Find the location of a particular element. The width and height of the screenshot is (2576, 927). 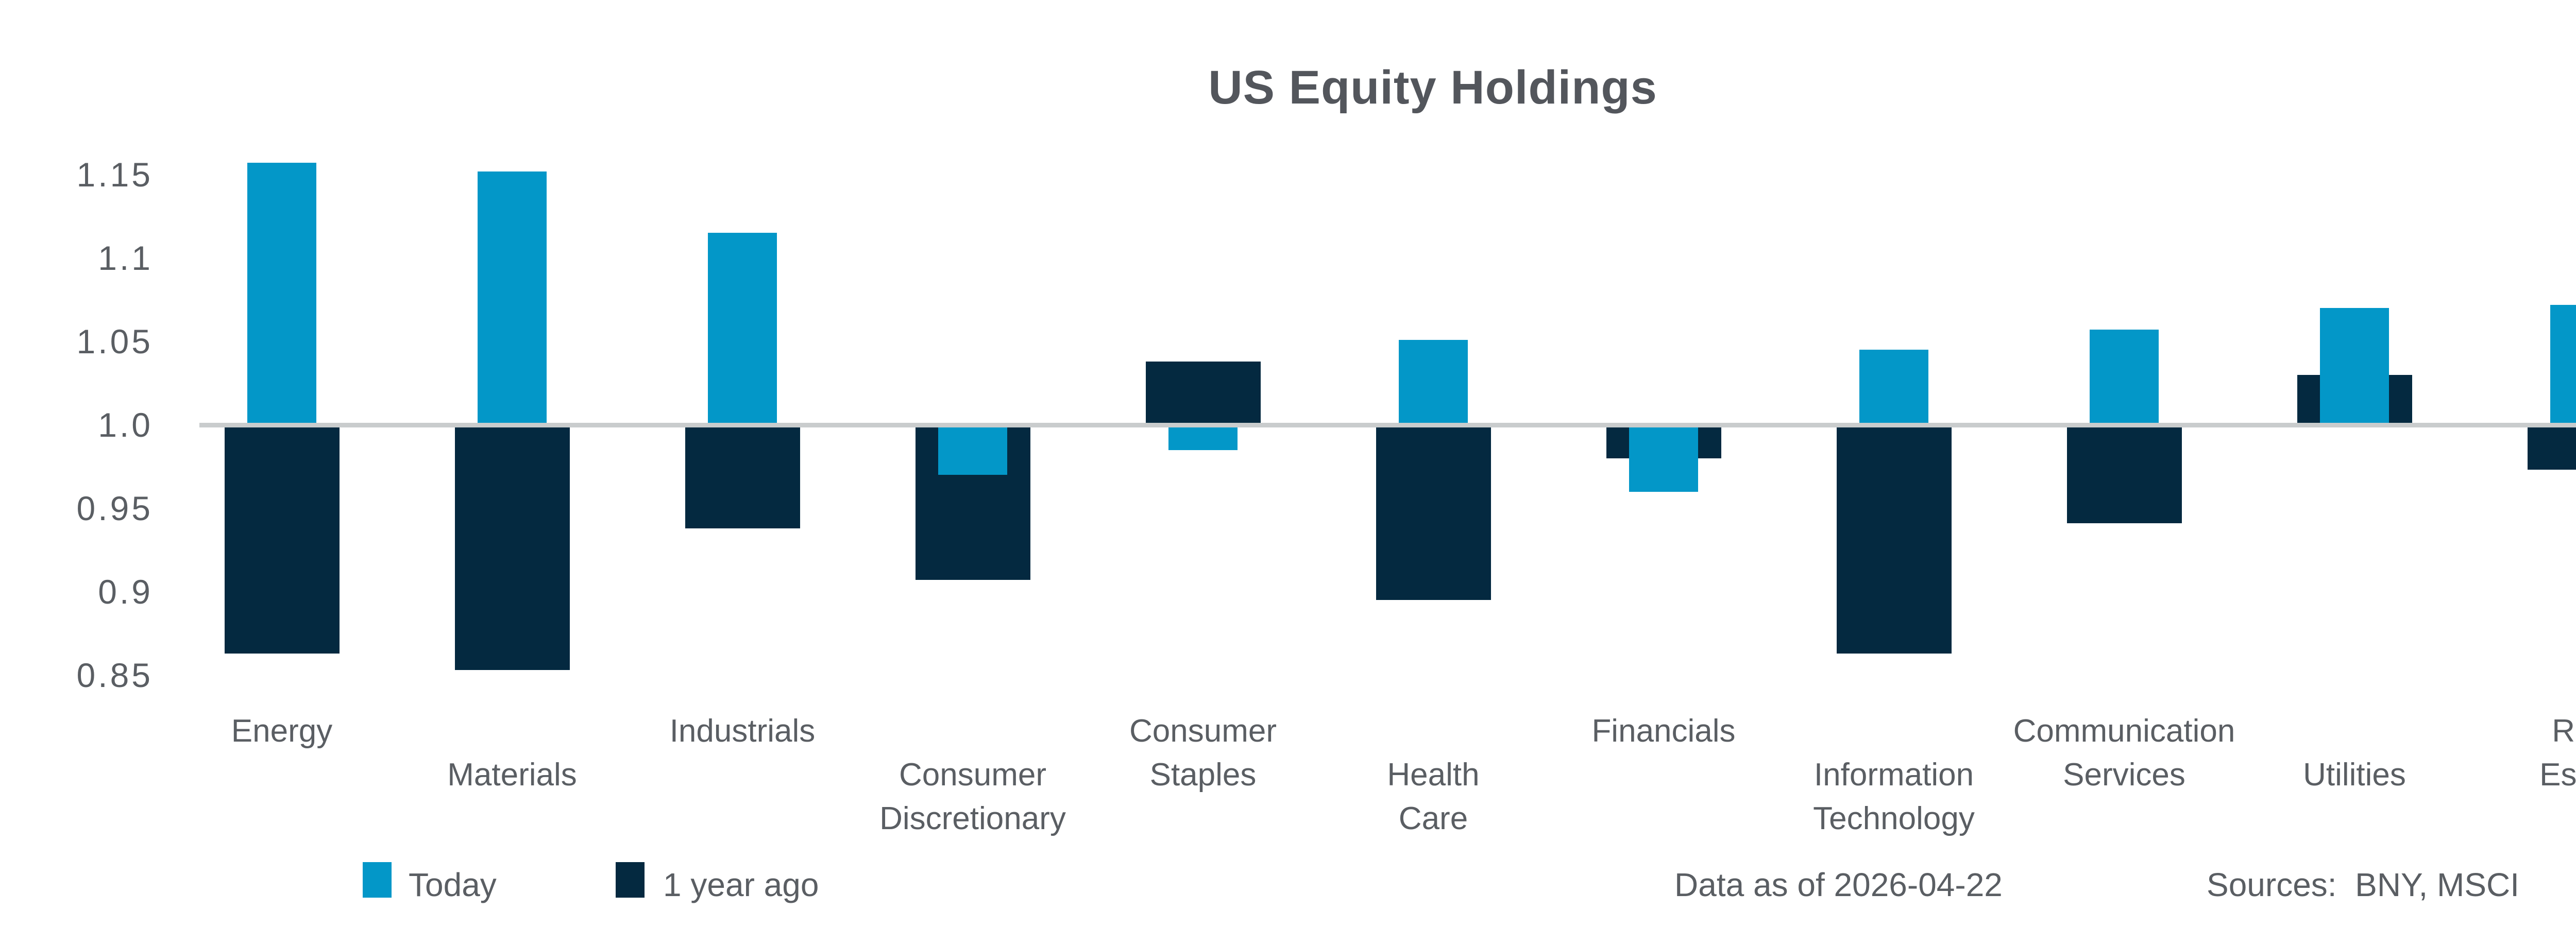

bar-1-year-ago-health-care is located at coordinates (1433, 513).